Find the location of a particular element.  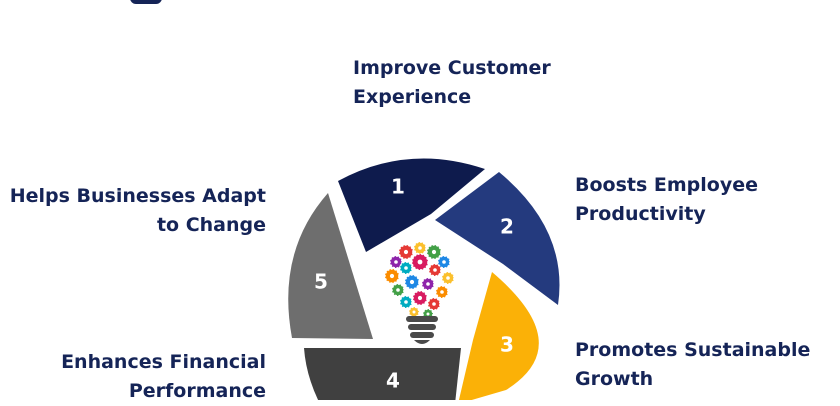

step-1-label: Improve Customer Experience is located at coordinates (452, 82).